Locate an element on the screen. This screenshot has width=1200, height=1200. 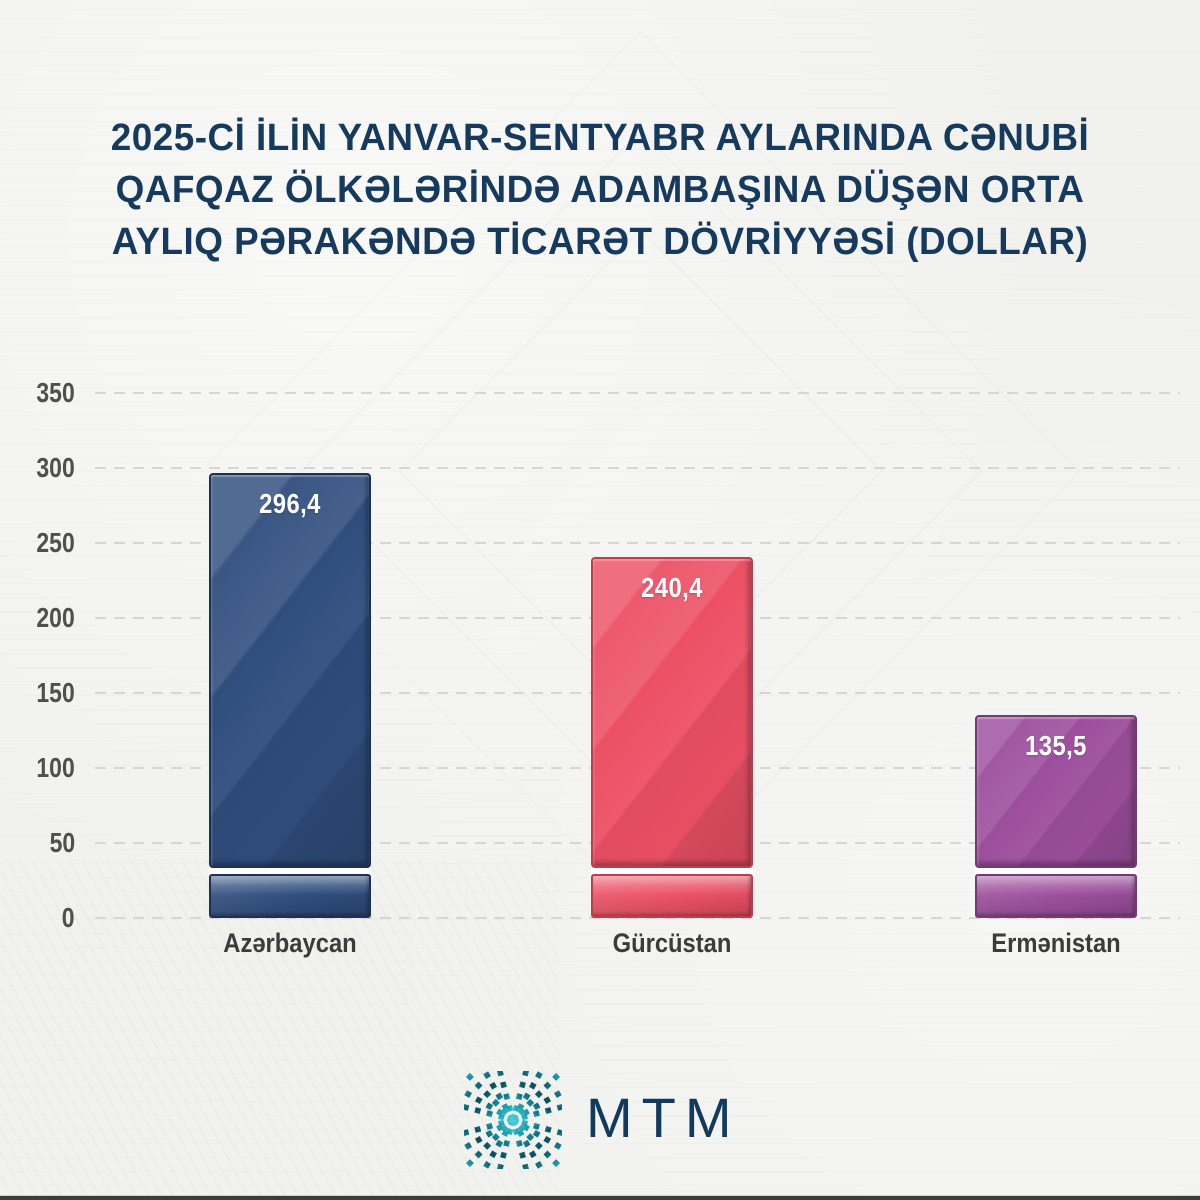
bar-group: 240,4 is located at coordinates (672, 737).